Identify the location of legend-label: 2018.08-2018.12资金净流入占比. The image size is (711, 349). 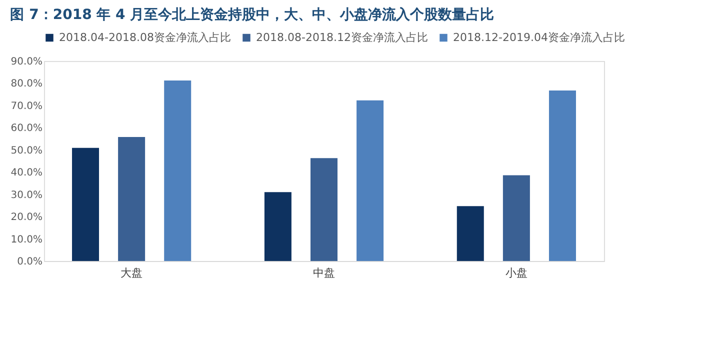
(342, 37).